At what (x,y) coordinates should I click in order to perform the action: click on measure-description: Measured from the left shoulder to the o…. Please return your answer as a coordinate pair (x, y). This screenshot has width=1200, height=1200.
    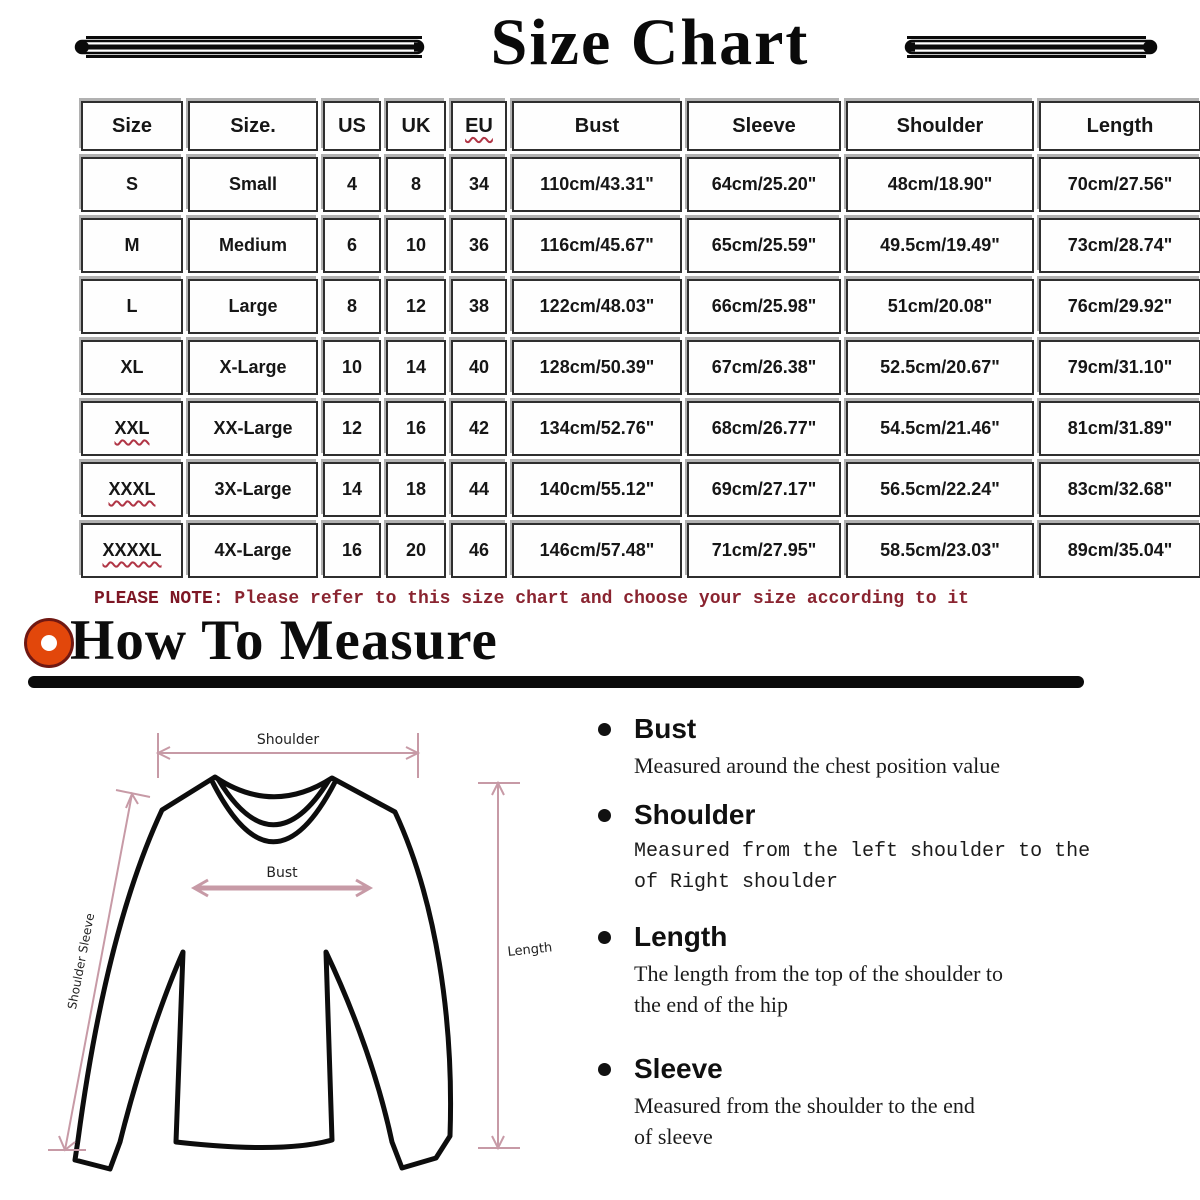
    Looking at the image, I should click on (862, 867).